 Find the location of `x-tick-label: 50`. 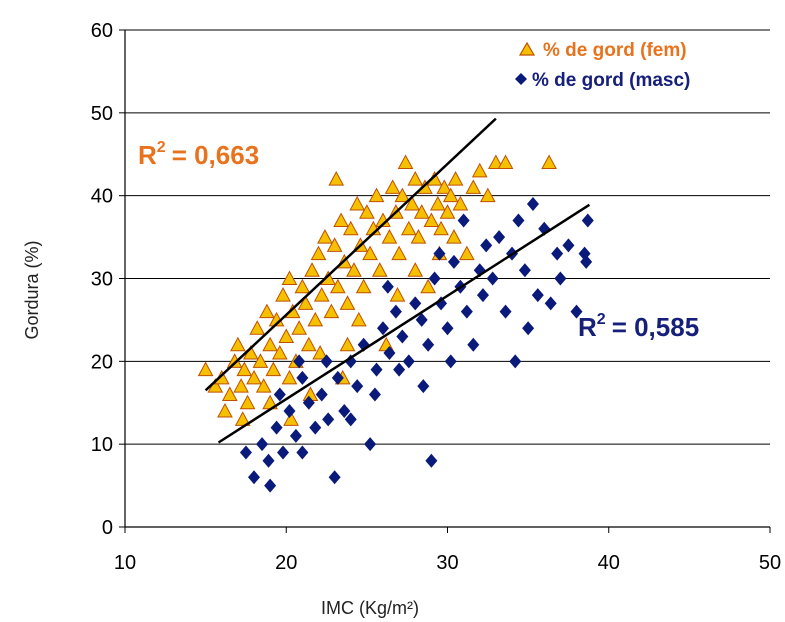

x-tick-label: 50 is located at coordinates (770, 563).